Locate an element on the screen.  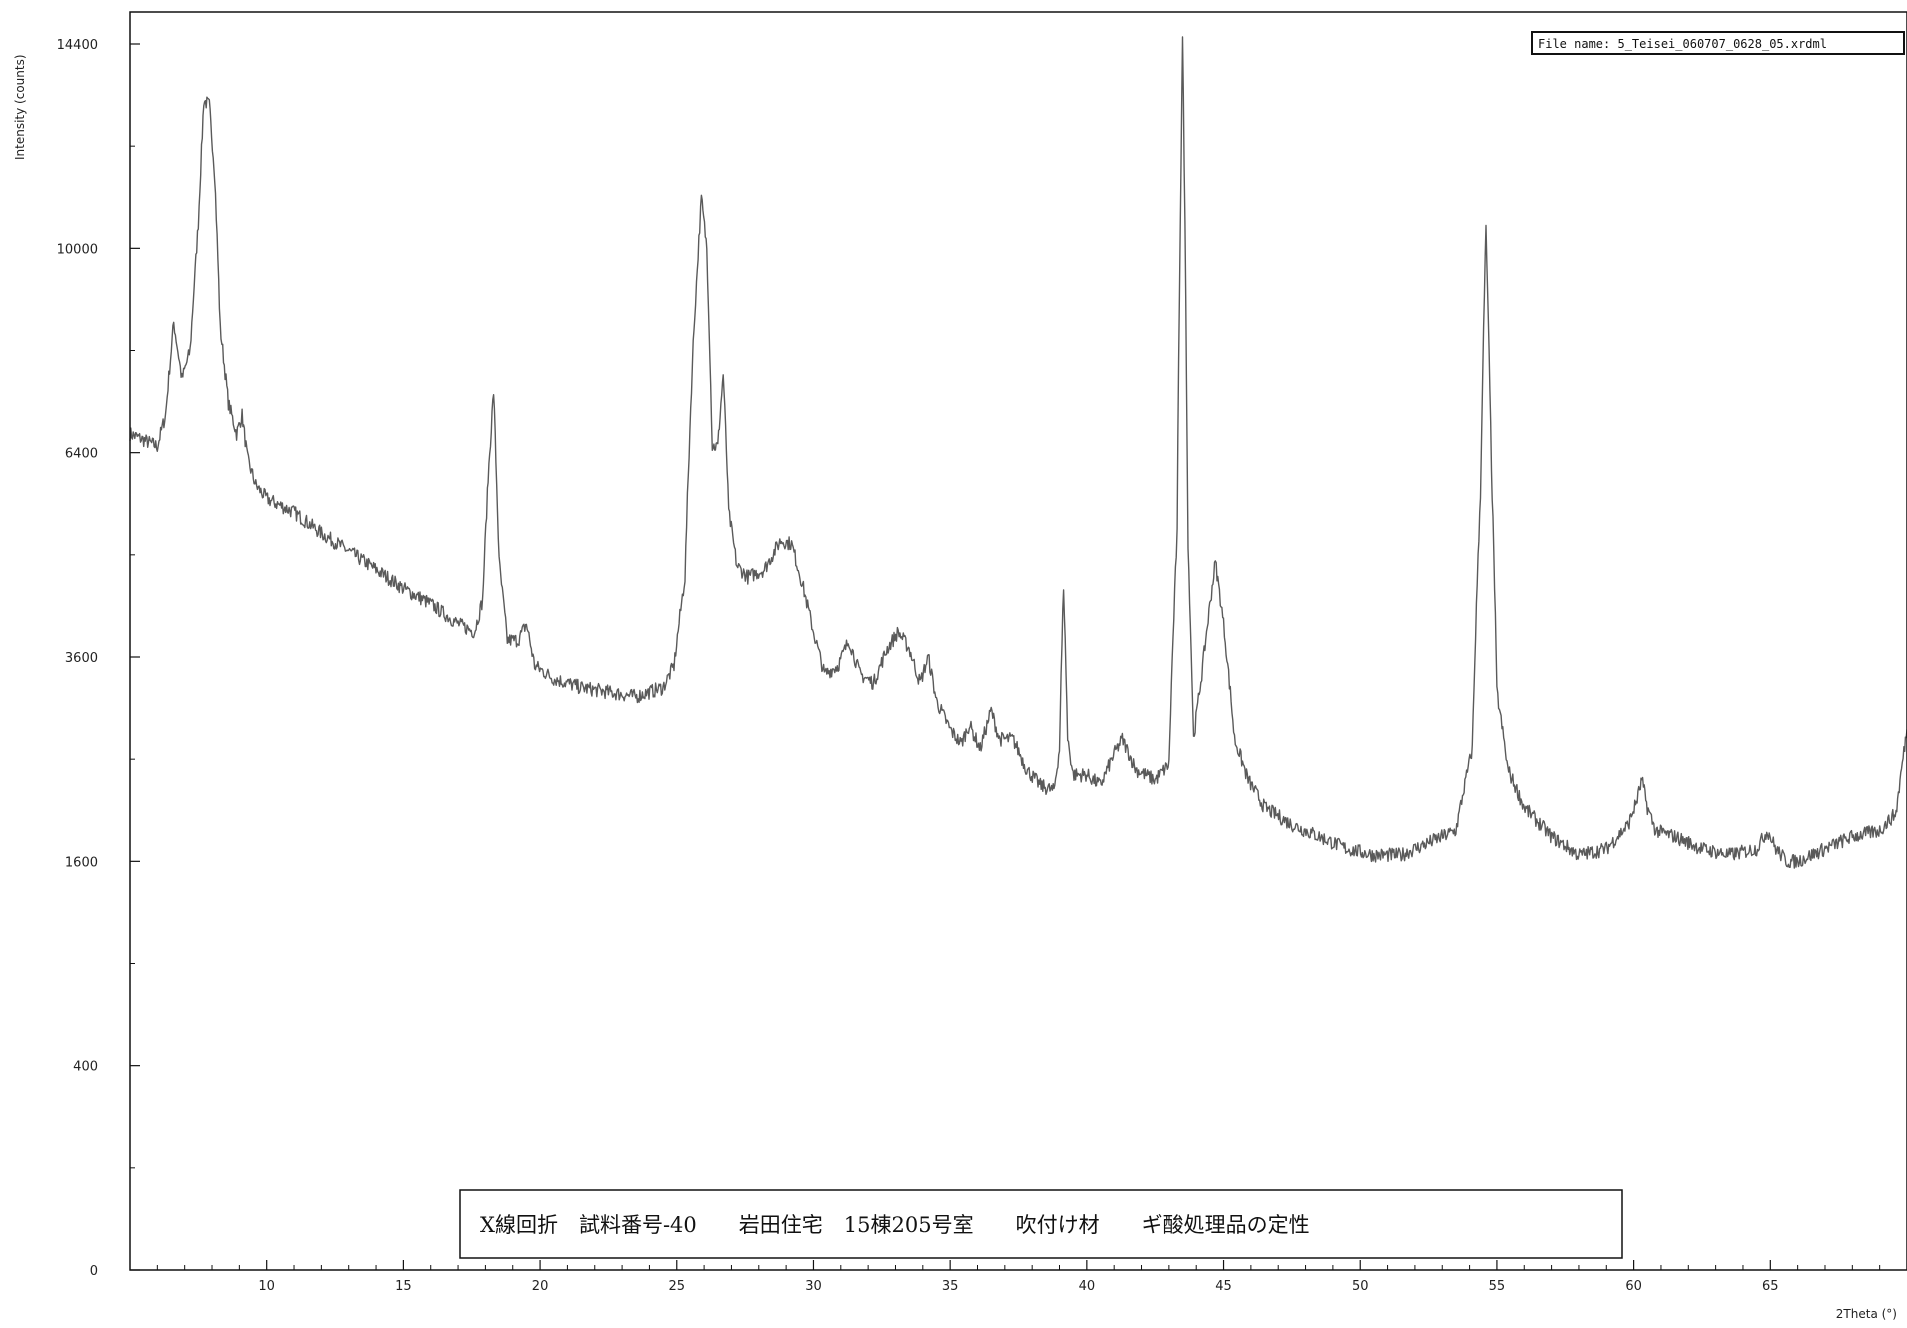
y-axis-title: Intensity (counts) is located at coordinates (20, 107).